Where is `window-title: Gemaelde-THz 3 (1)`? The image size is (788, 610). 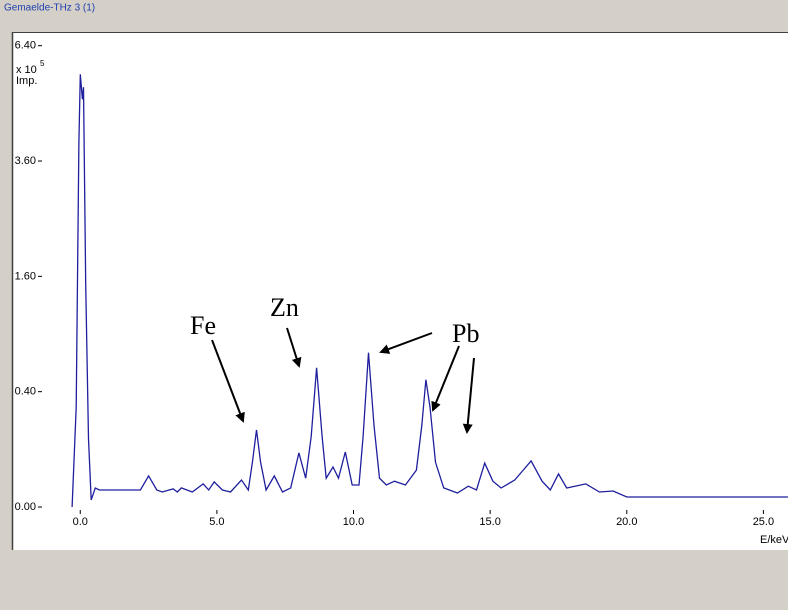 window-title: Gemaelde-THz 3 (1) is located at coordinates (49, 8).